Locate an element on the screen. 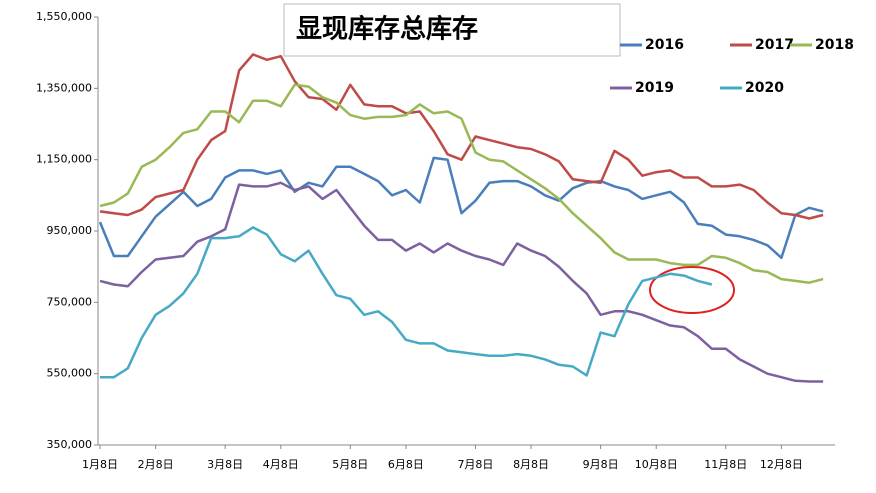 This screenshot has width=876, height=493. y-tick-label: 1,550,000 is located at coordinates (64, 16).